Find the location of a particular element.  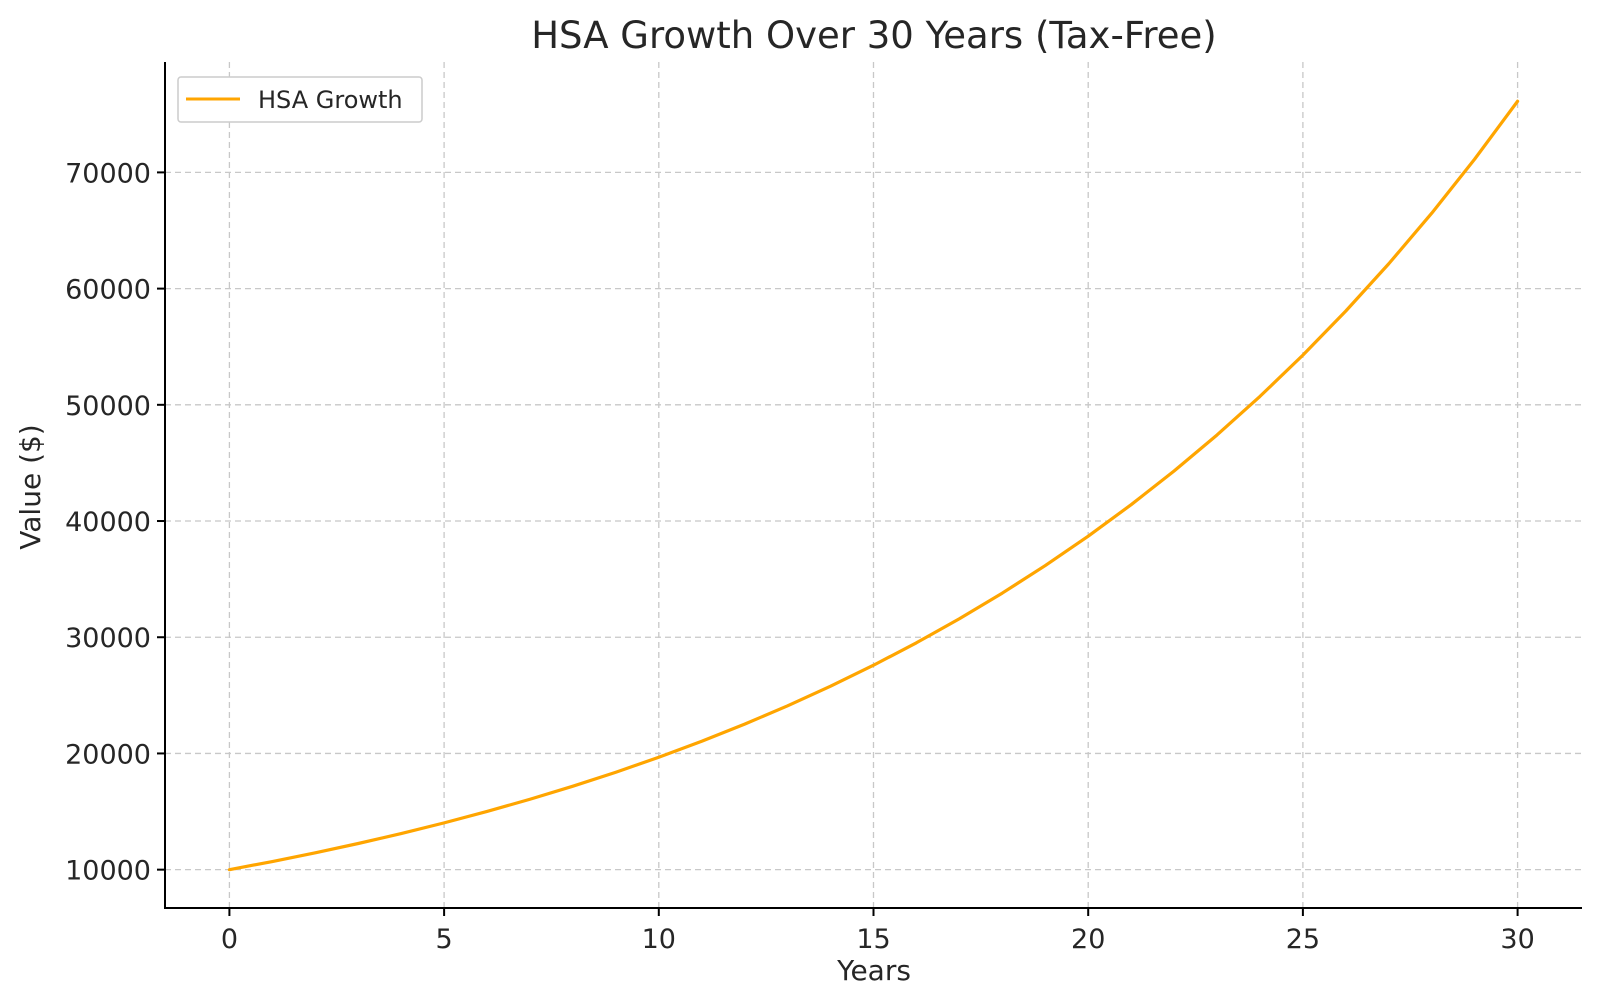

y-tick-label: 50000 is located at coordinates (108, 406).